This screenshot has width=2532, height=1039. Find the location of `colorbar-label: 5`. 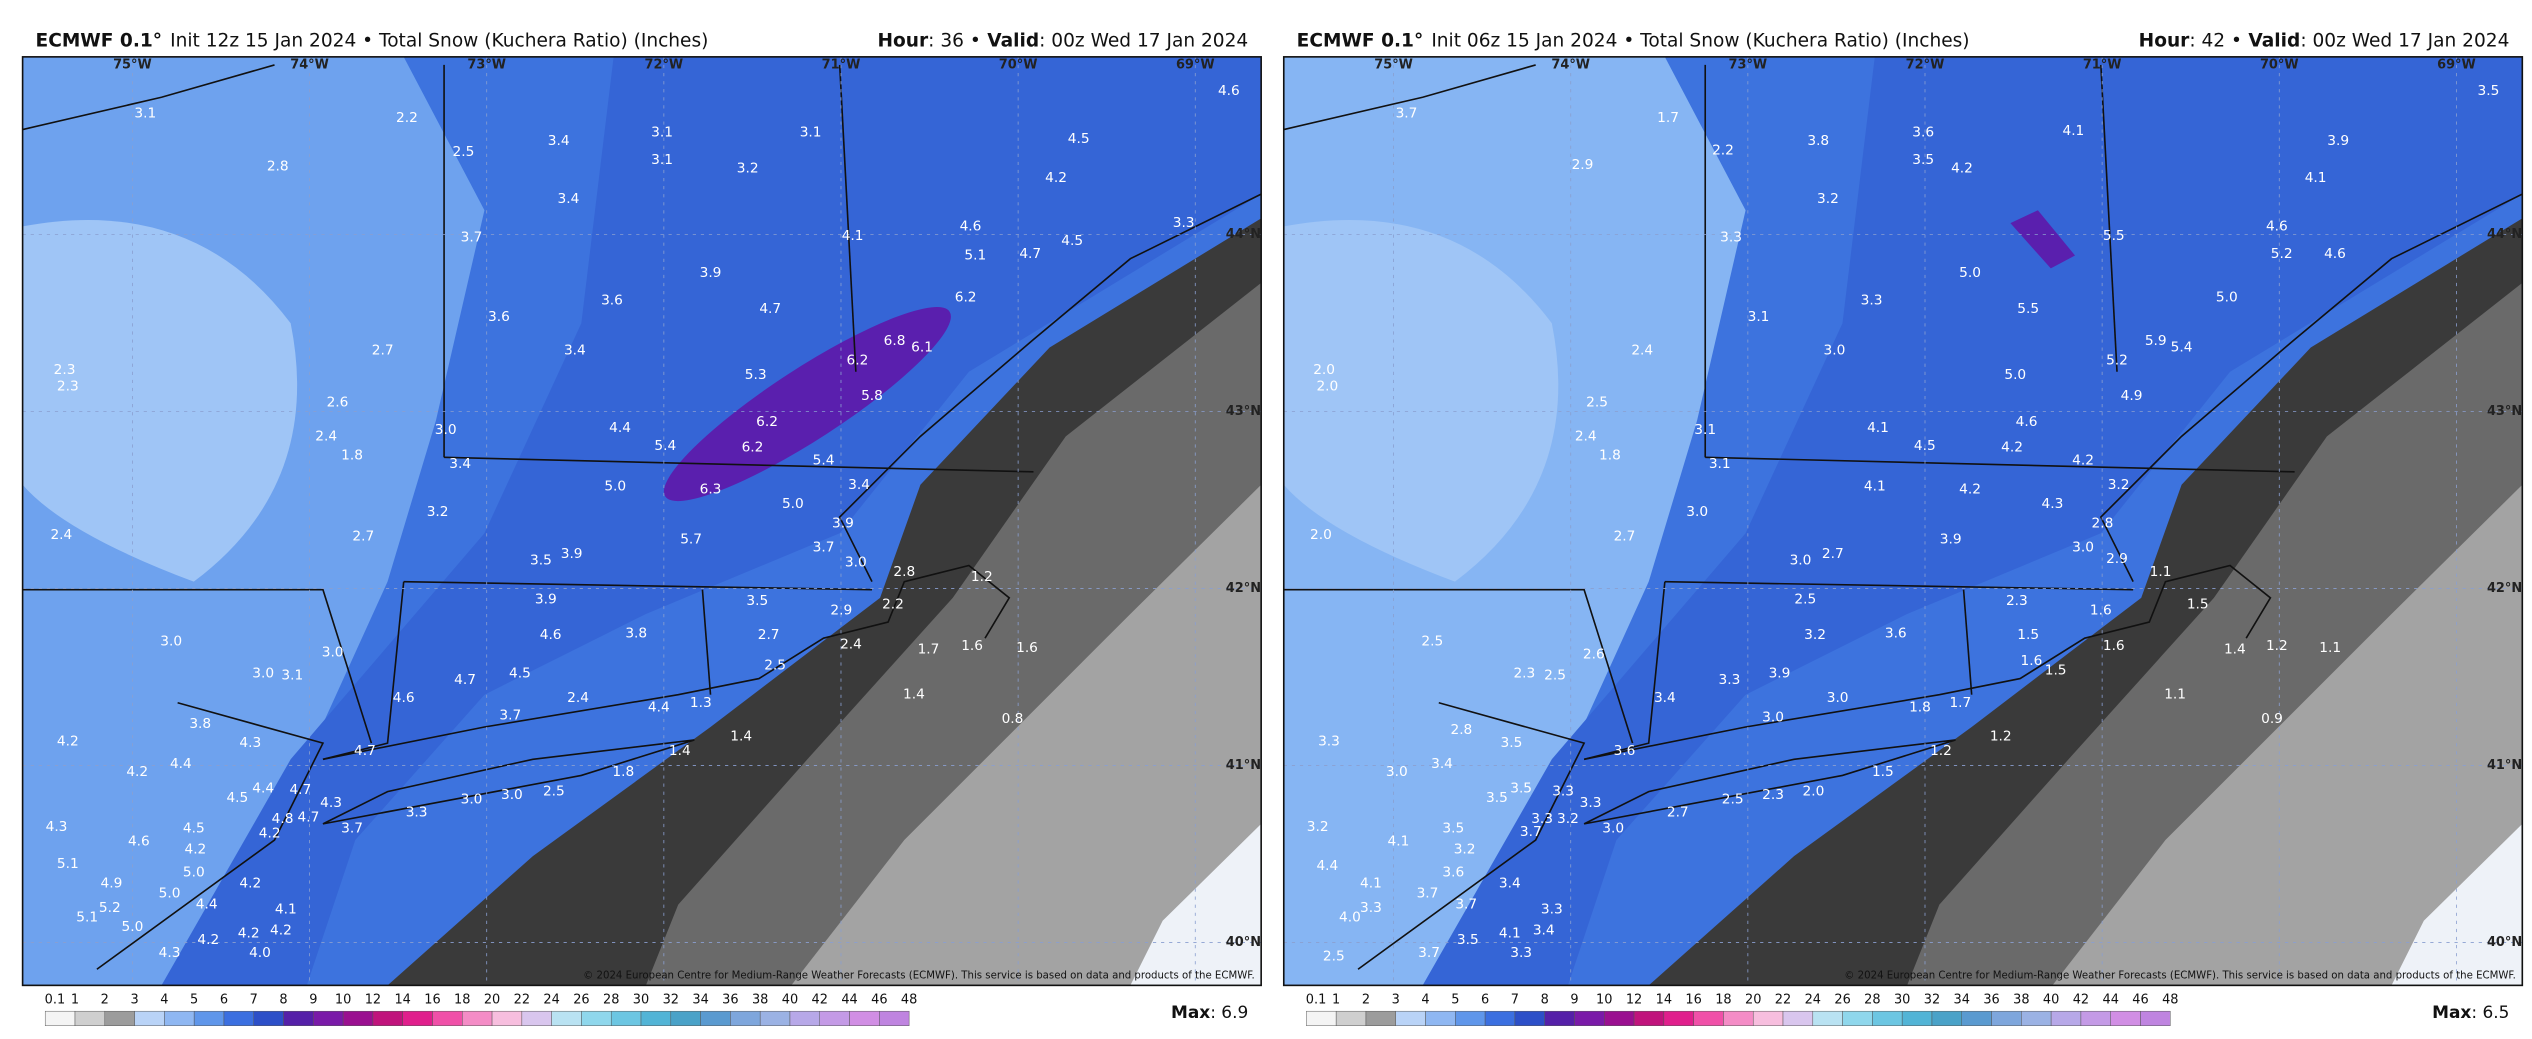

colorbar-label: 5 is located at coordinates (194, 999).